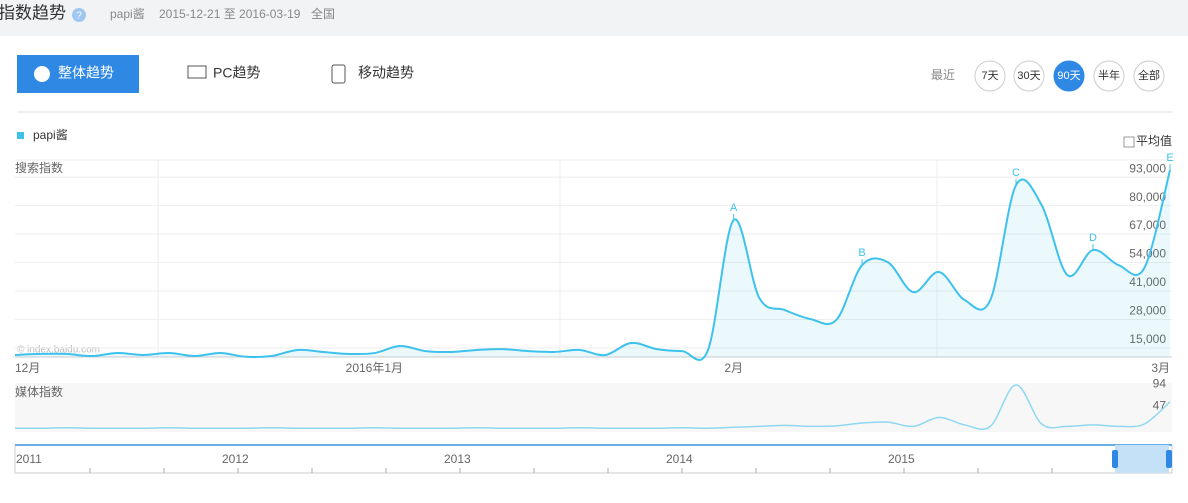 This screenshot has width=1188, height=503. I want to click on media-panel, so click(593, 407).